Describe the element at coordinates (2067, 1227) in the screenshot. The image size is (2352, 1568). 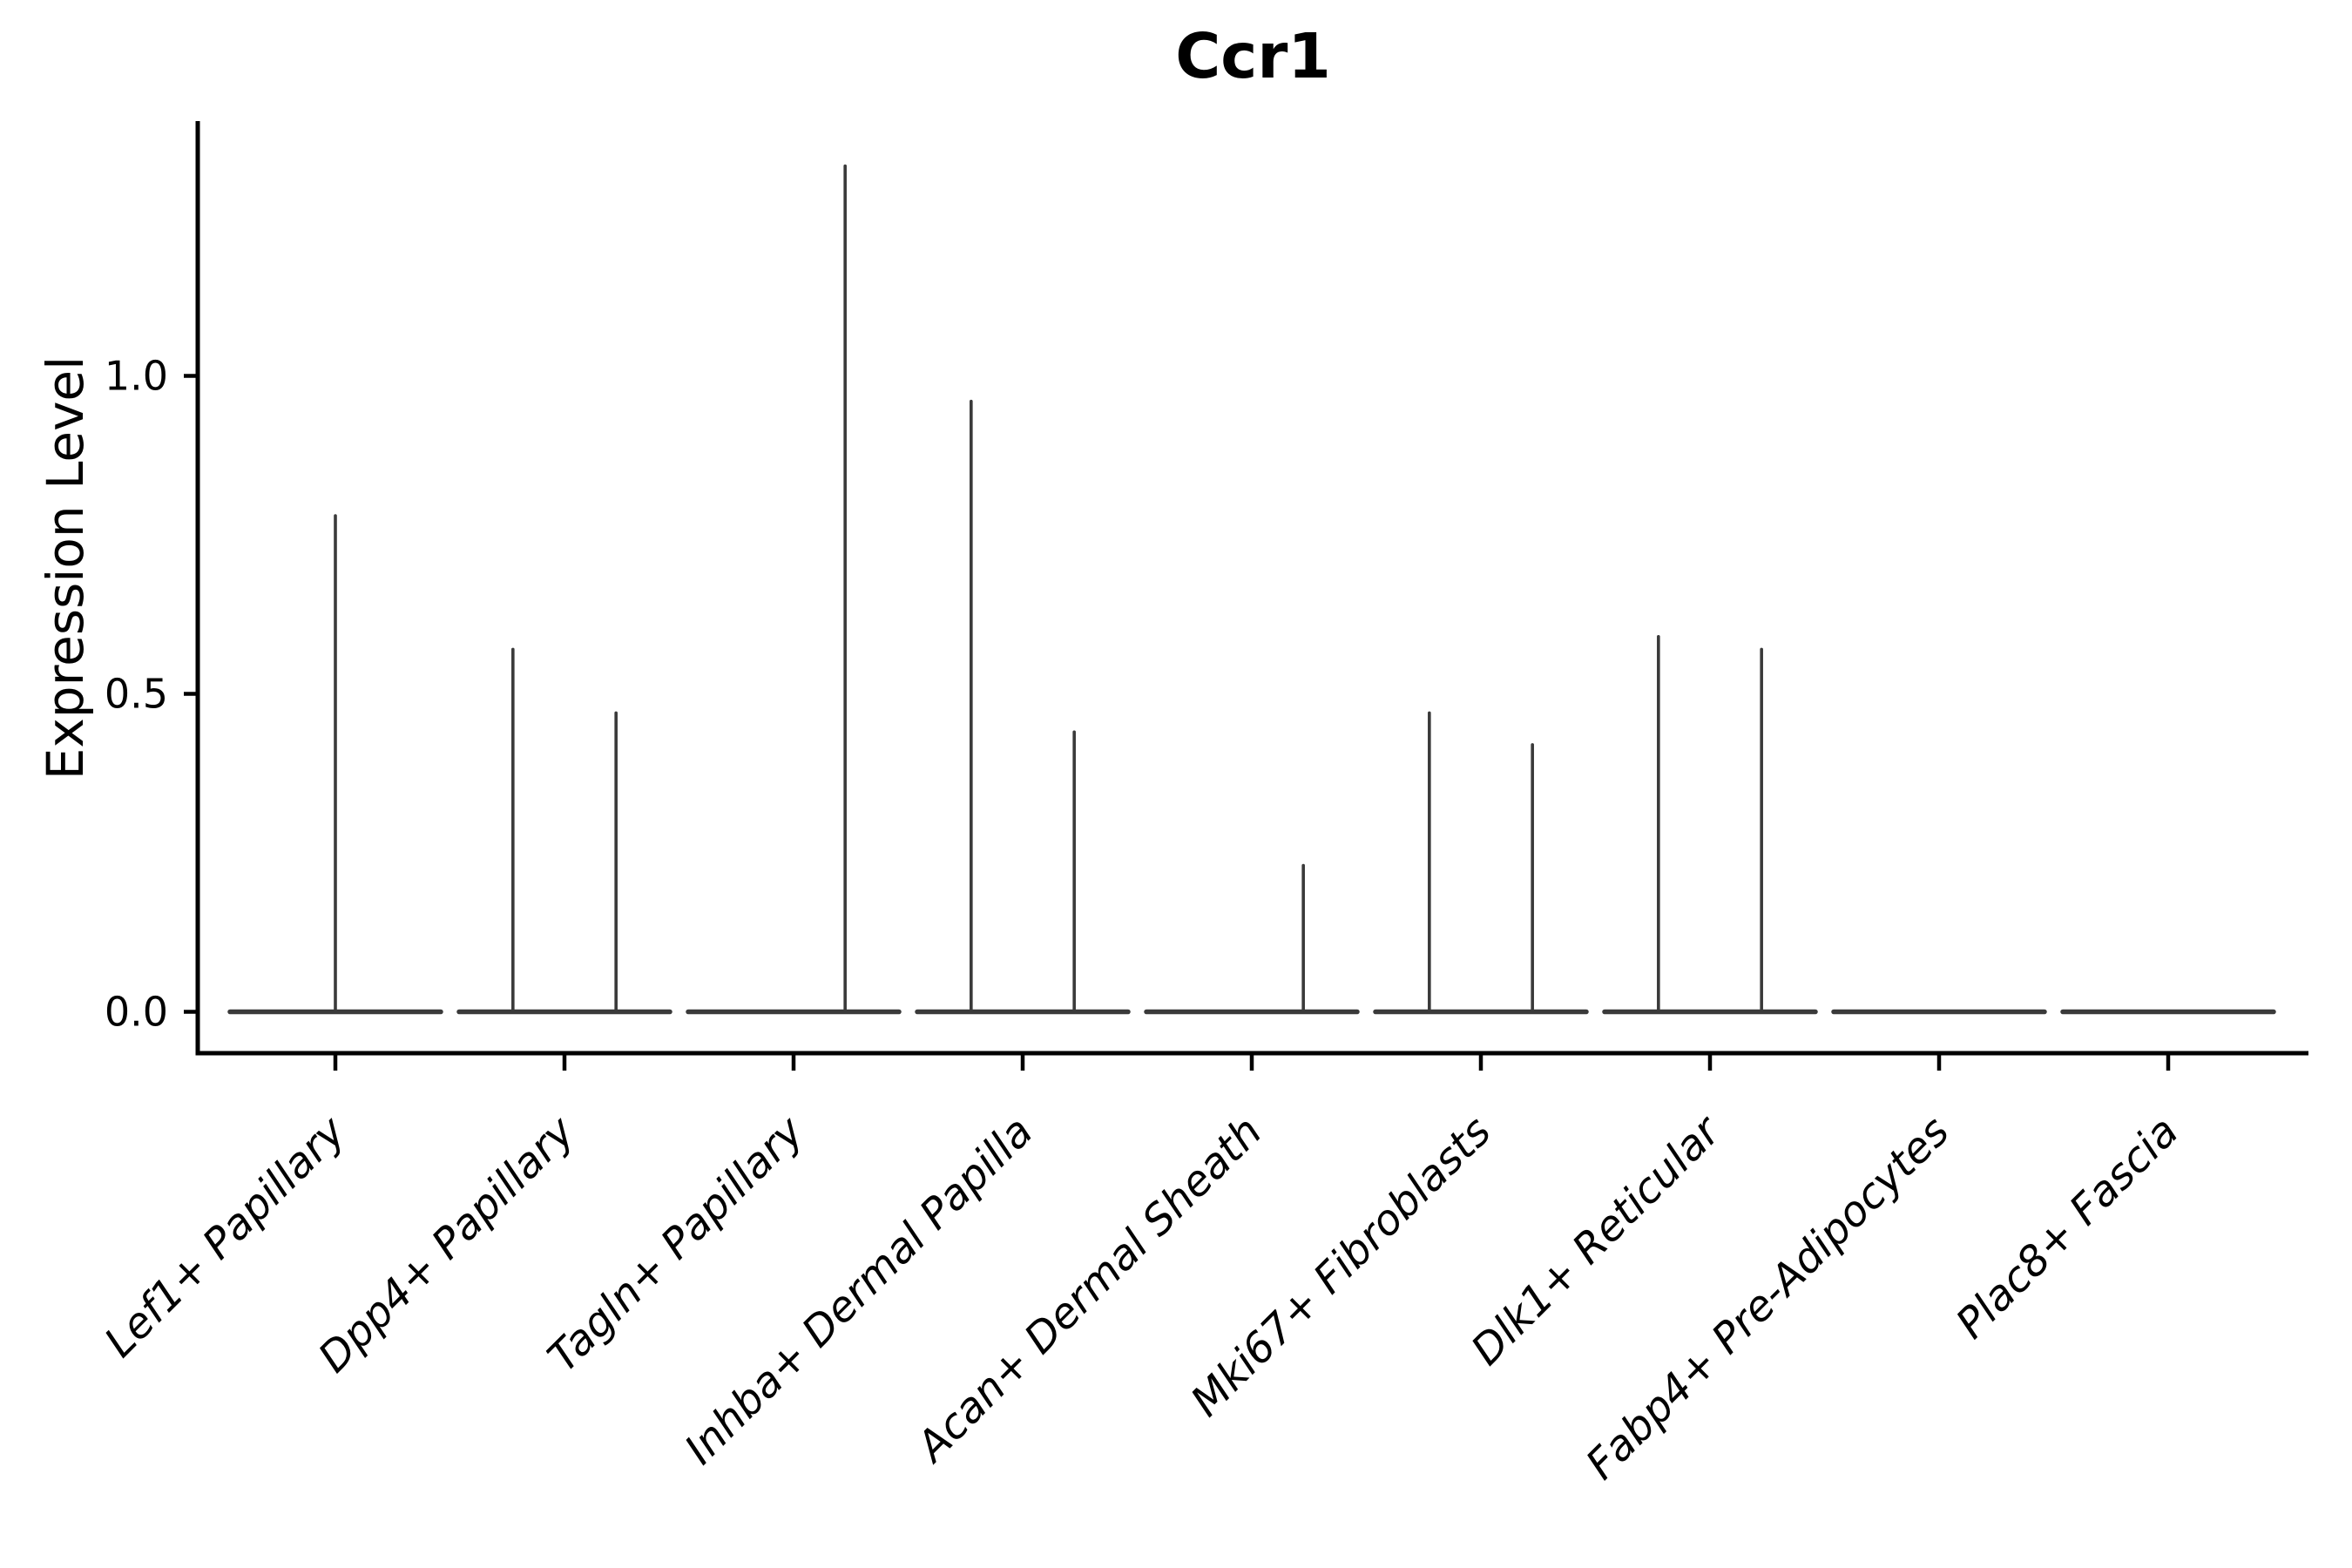
I see `x-tick-label: Plac8+ Fascia` at that location.